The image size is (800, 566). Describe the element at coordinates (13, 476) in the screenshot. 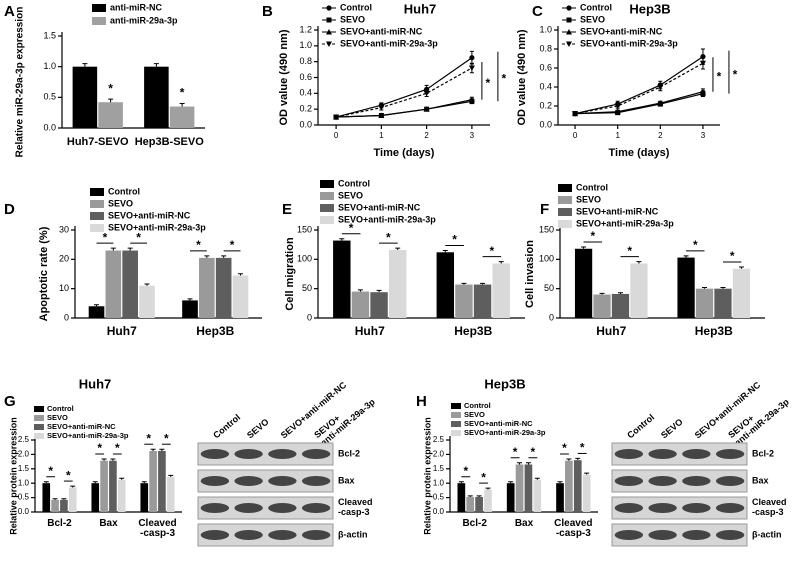

I see `y-axis-label: Relative protein expression` at that location.